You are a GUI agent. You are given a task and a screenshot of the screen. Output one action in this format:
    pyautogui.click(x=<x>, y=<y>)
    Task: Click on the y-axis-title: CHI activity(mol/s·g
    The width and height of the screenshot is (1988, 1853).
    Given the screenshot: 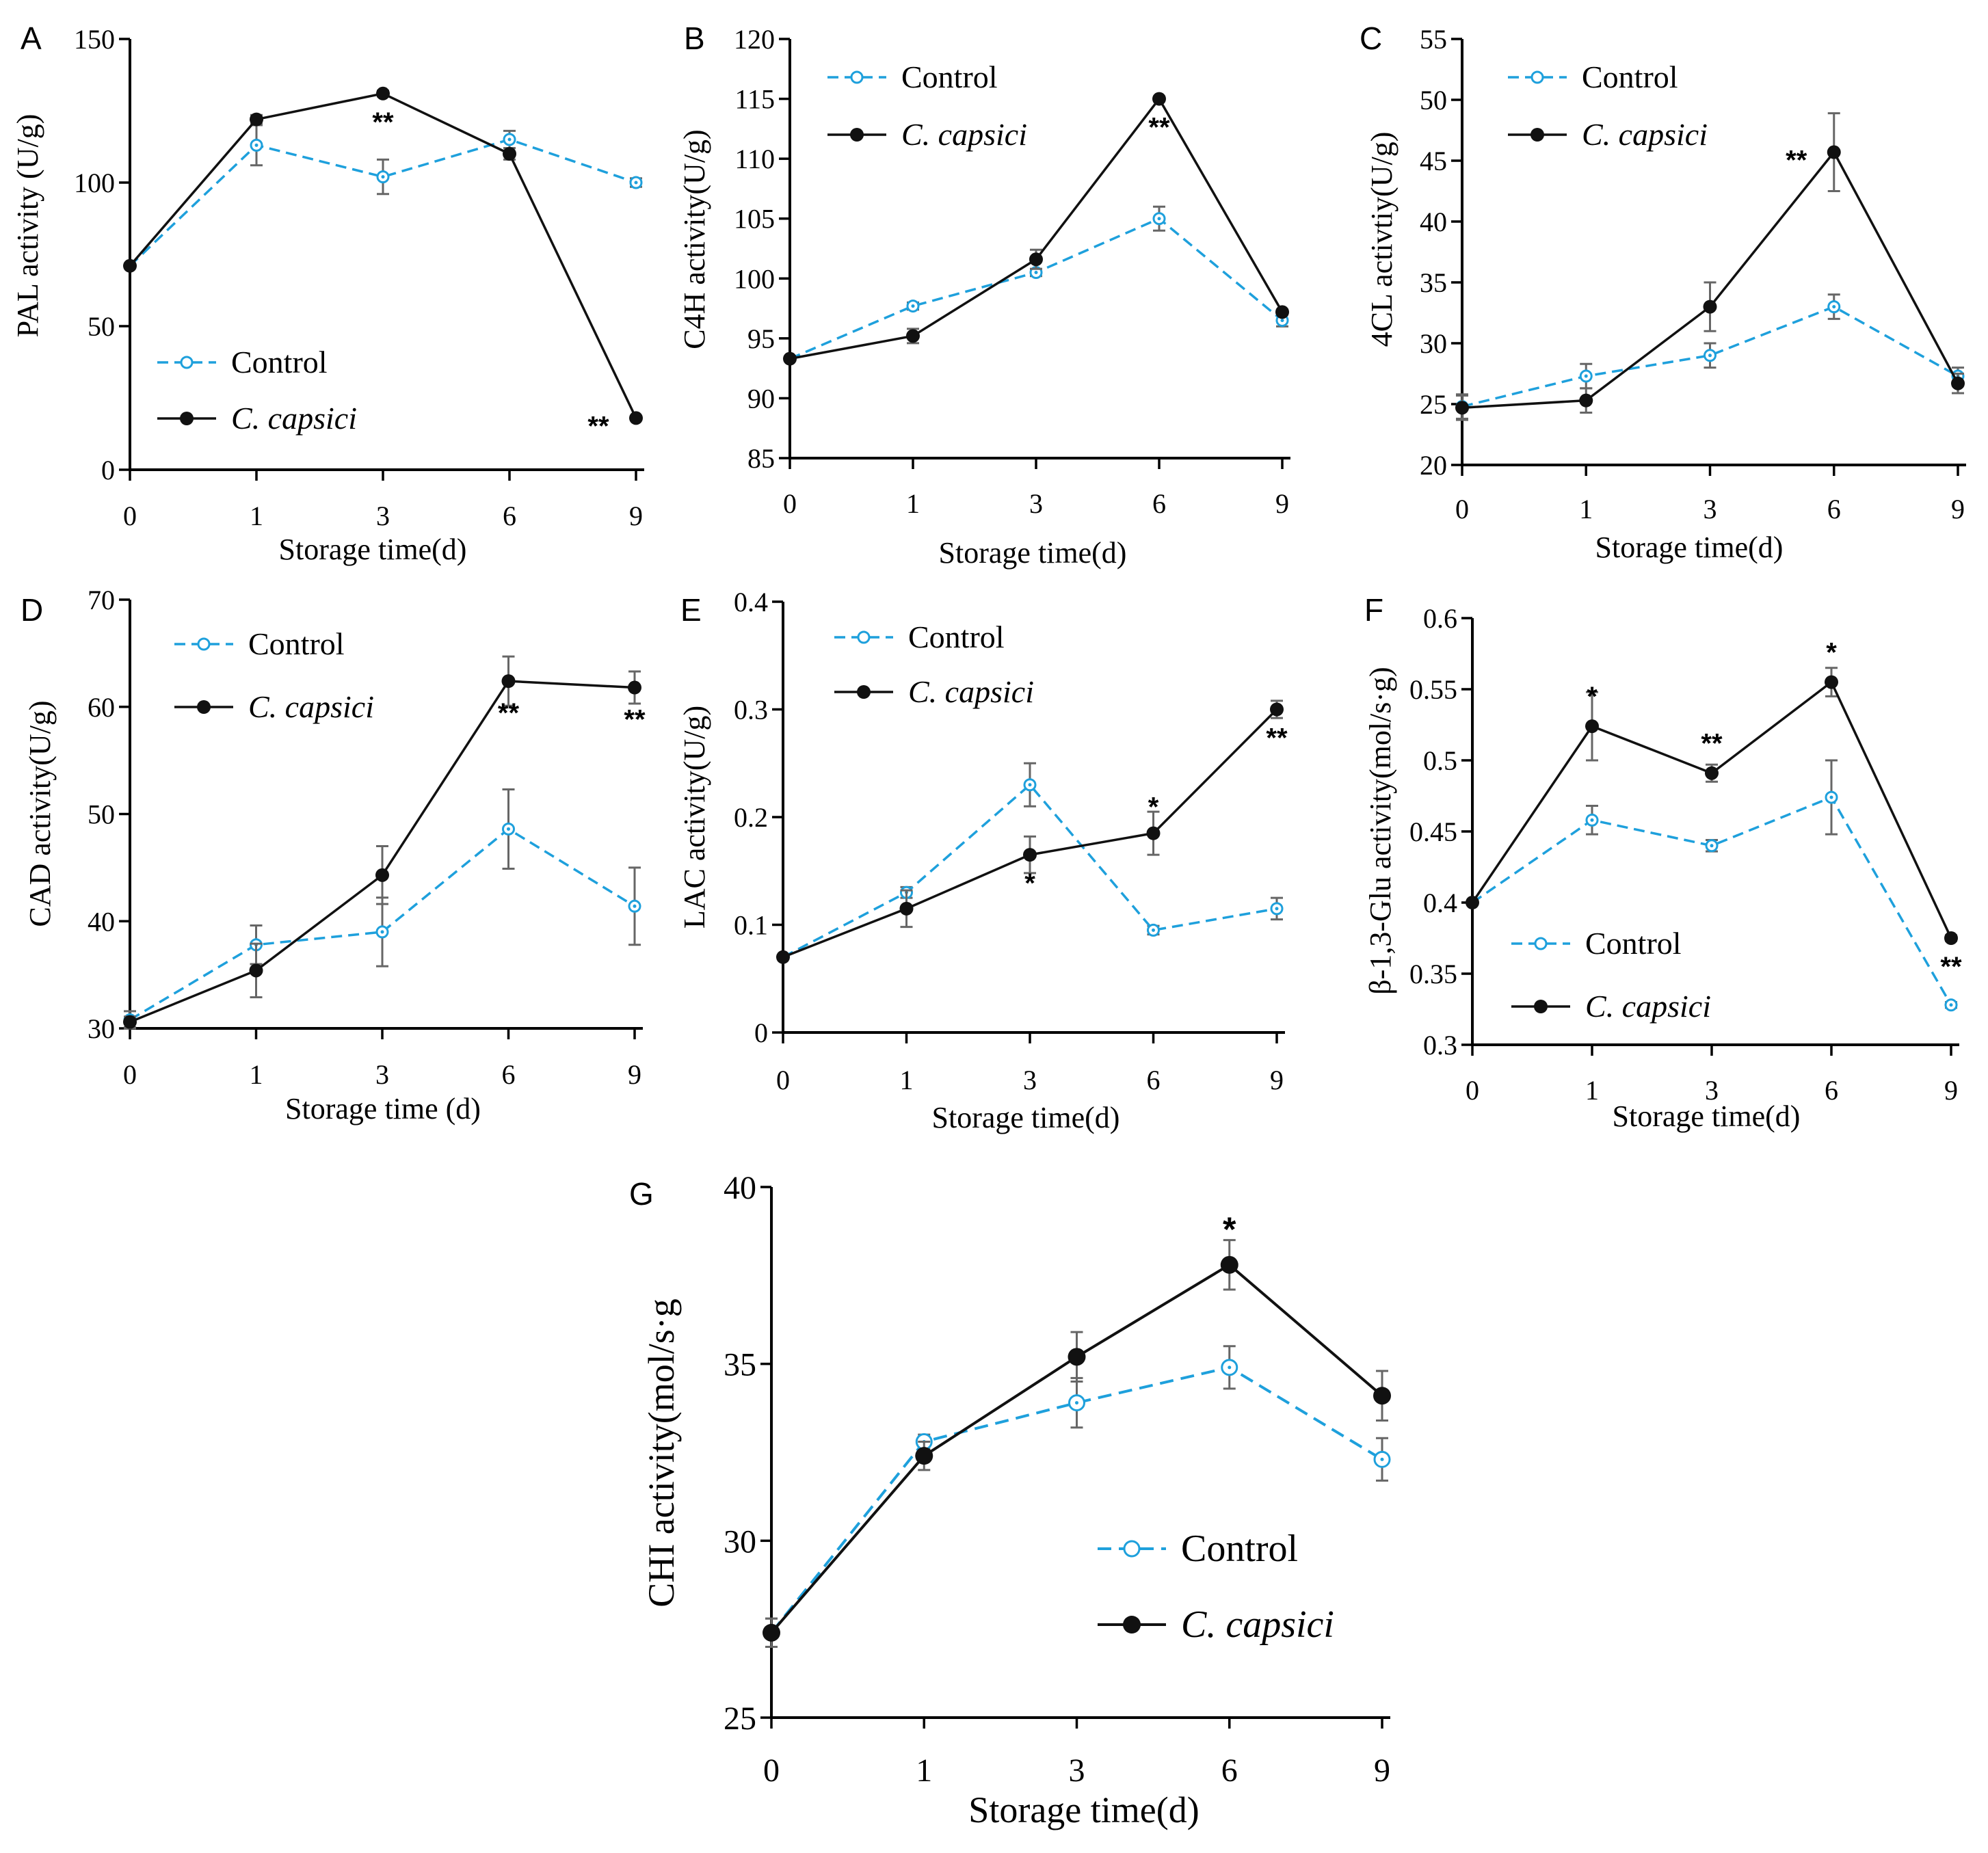 What is the action you would take?
    pyautogui.click(x=661, y=1452)
    